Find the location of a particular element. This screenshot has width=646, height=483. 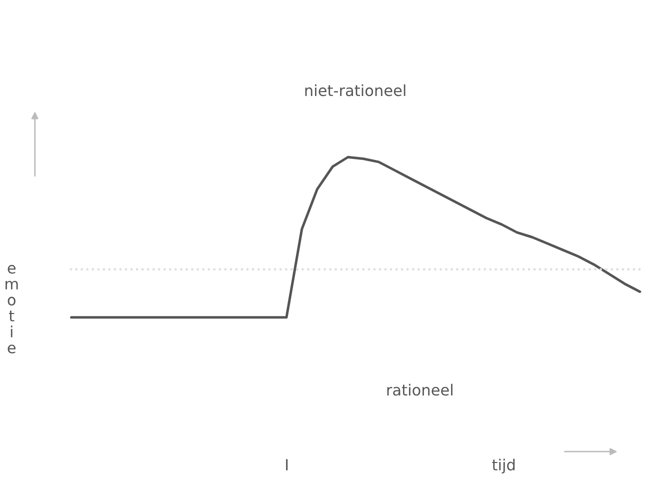

y-axis-title: emotie is located at coordinates (12, 309).